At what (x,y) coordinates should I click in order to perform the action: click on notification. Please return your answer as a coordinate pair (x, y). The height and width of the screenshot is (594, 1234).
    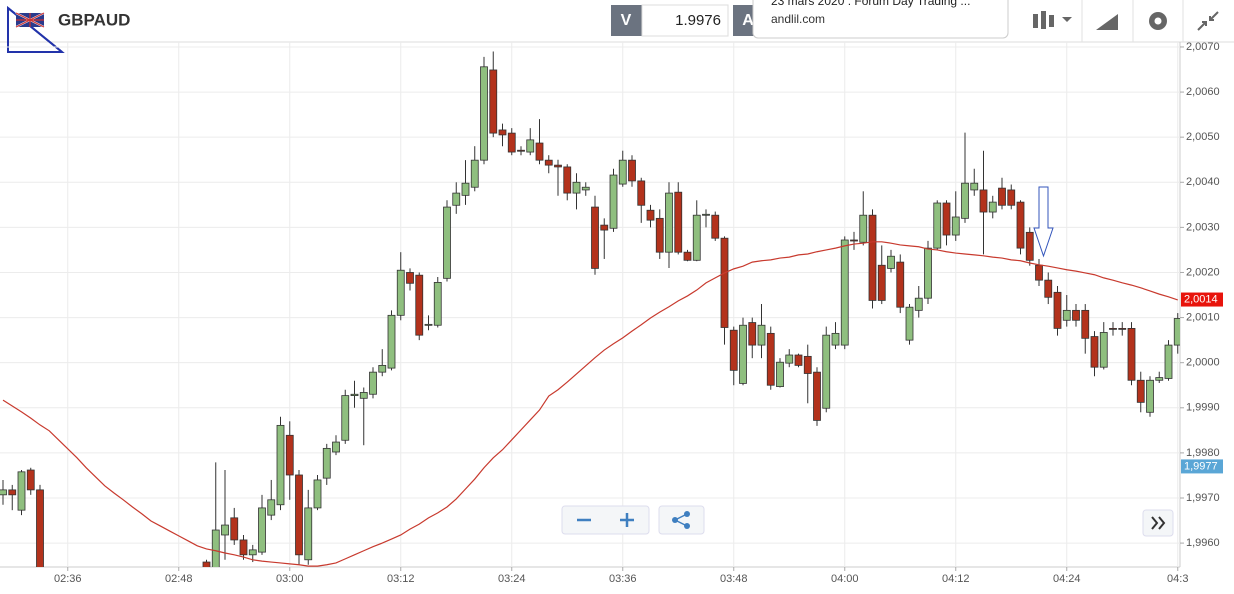
    Looking at the image, I should click on (880, 19).